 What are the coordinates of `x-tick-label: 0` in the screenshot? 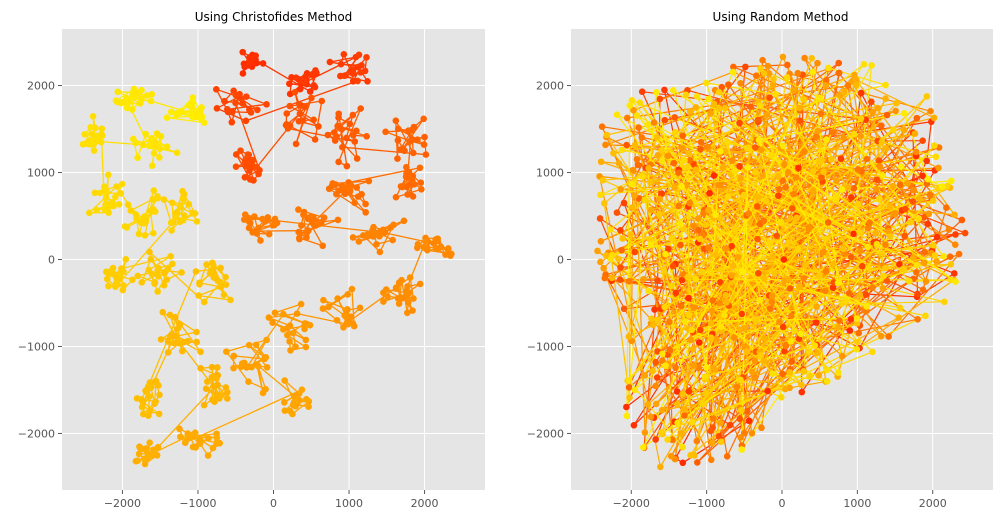 It's located at (273, 503).